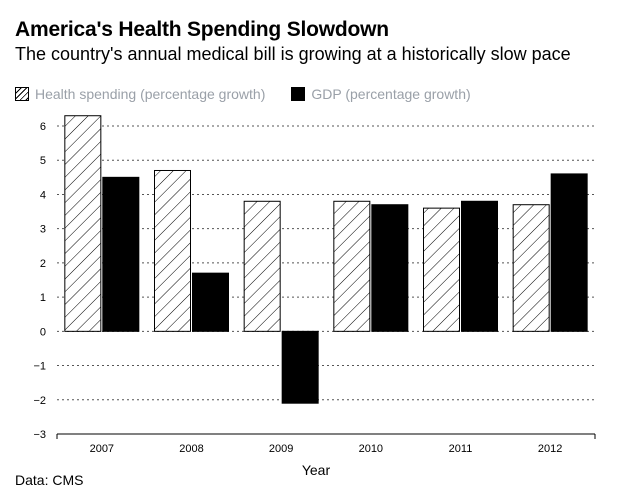 Image resolution: width=630 pixels, height=500 pixels. Describe the element at coordinates (43, 298) in the screenshot. I see `y-tick-label: 1` at that location.